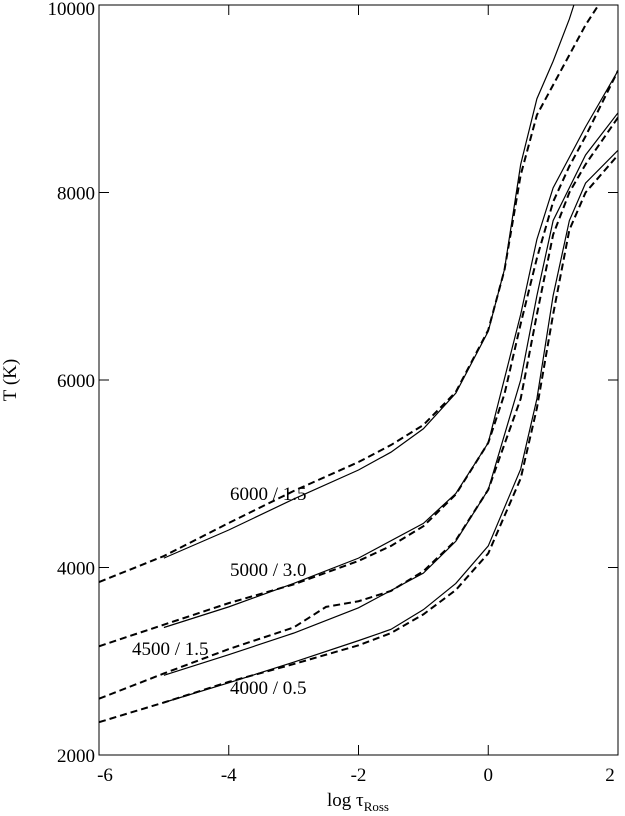 The image size is (625, 816). Describe the element at coordinates (76, 756) in the screenshot. I see `y-tick-label: 2000` at that location.